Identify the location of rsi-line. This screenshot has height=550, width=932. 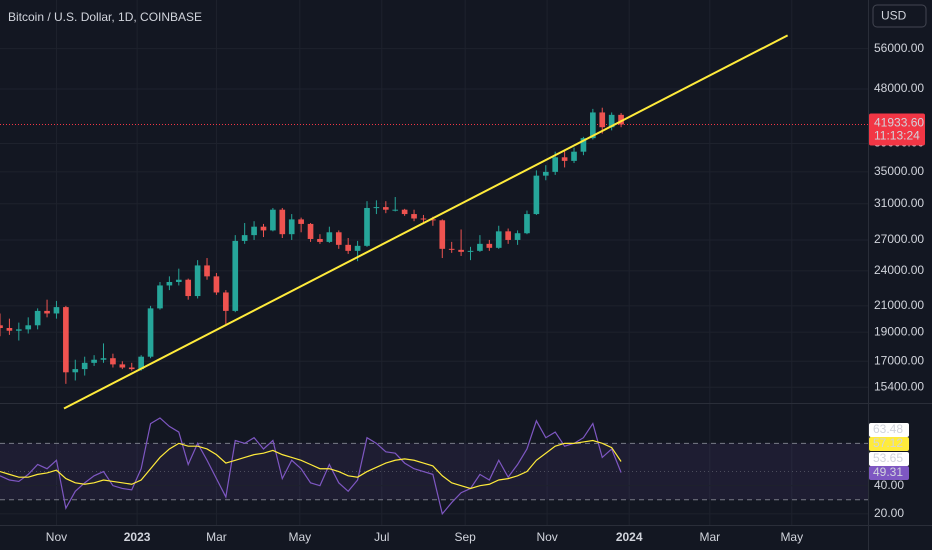
(311, 466).